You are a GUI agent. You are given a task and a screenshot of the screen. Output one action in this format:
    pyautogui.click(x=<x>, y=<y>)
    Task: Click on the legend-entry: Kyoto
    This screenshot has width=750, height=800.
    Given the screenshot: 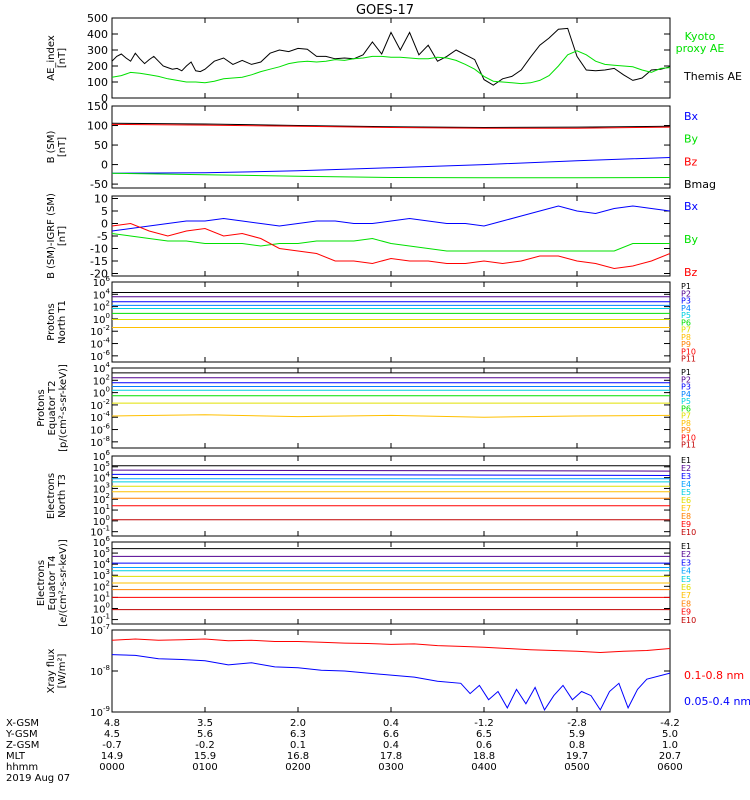 What is the action you would take?
    pyautogui.click(x=700, y=36)
    